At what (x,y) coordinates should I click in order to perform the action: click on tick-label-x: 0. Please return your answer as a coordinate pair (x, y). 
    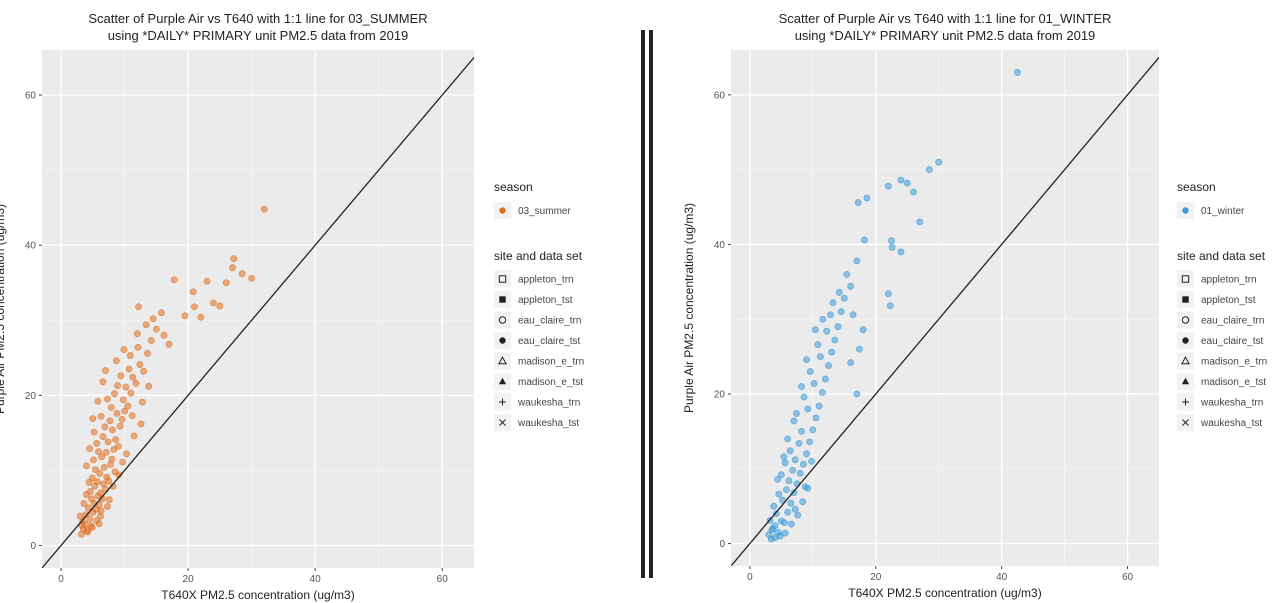
    Looking at the image, I should click on (61, 579).